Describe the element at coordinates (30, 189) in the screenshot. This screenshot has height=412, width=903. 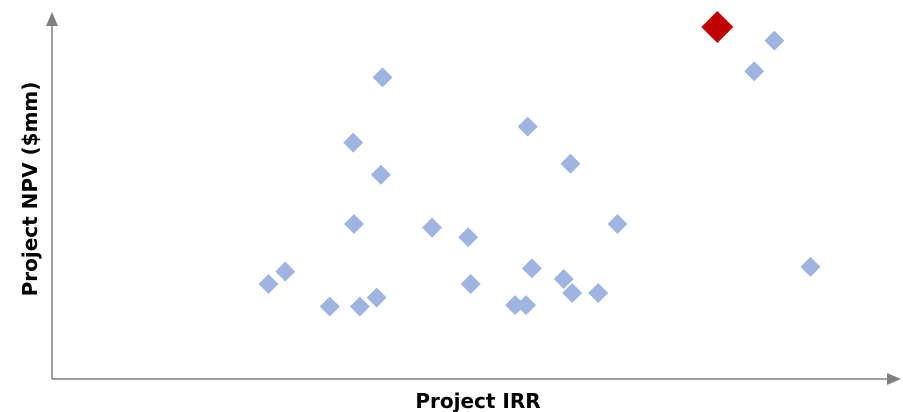
I see `y-axis-label: Project NPV ($mm)` at that location.